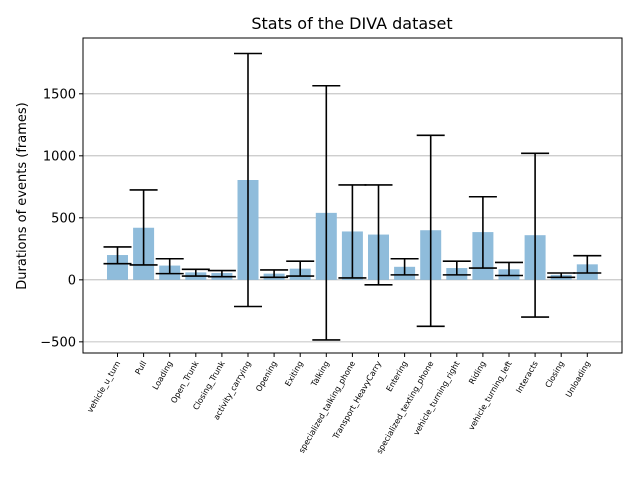 This screenshot has height=480, width=640. What do you see at coordinates (59, 156) in the screenshot?
I see `y-tick-label: 1000` at bounding box center [59, 156].